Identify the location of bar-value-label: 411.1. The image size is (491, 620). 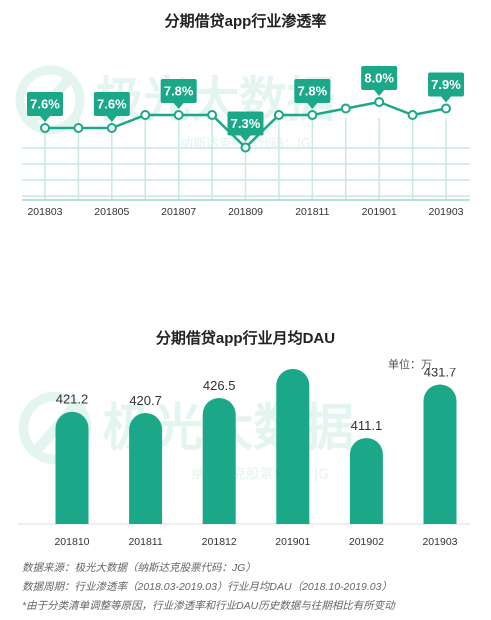
(367, 425).